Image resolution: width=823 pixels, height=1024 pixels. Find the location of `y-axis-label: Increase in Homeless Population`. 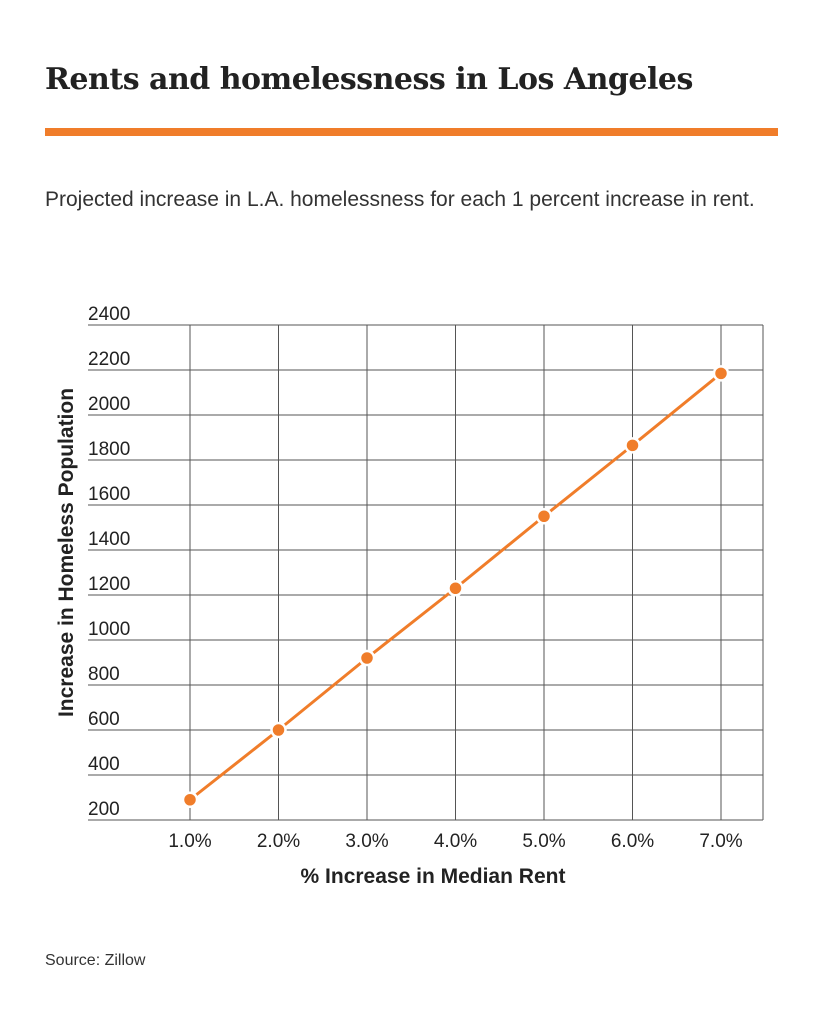

y-axis-label: Increase in Homeless Population is located at coordinates (66, 552).